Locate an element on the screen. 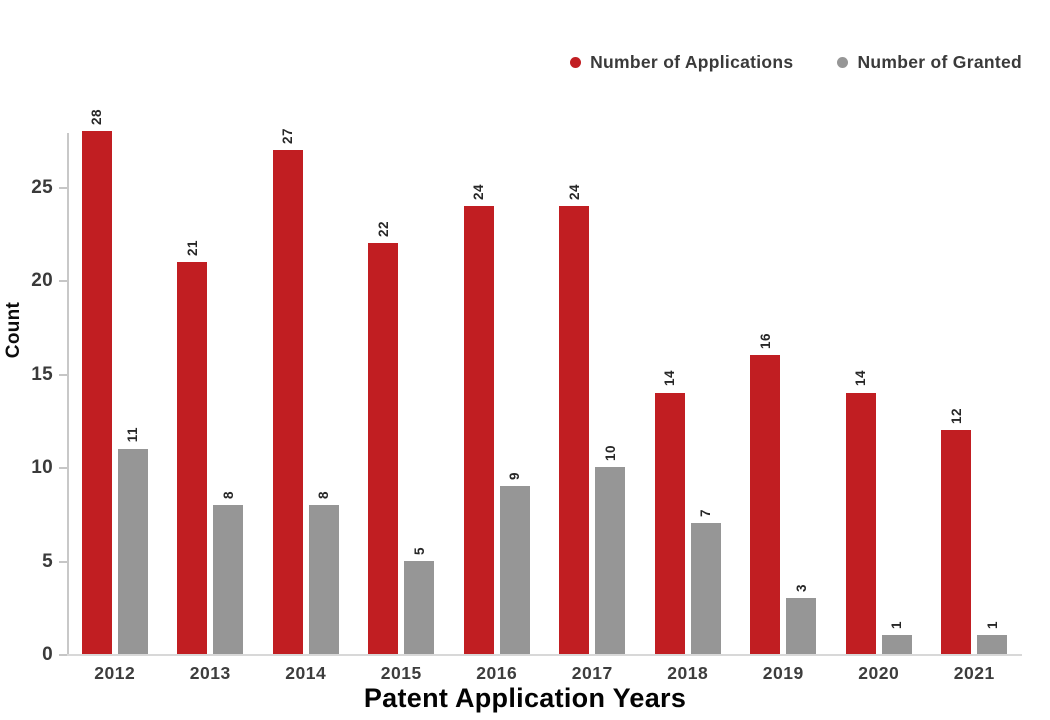 This screenshot has height=720, width=1050. bar-value-label: 16 is located at coordinates (765, 341).